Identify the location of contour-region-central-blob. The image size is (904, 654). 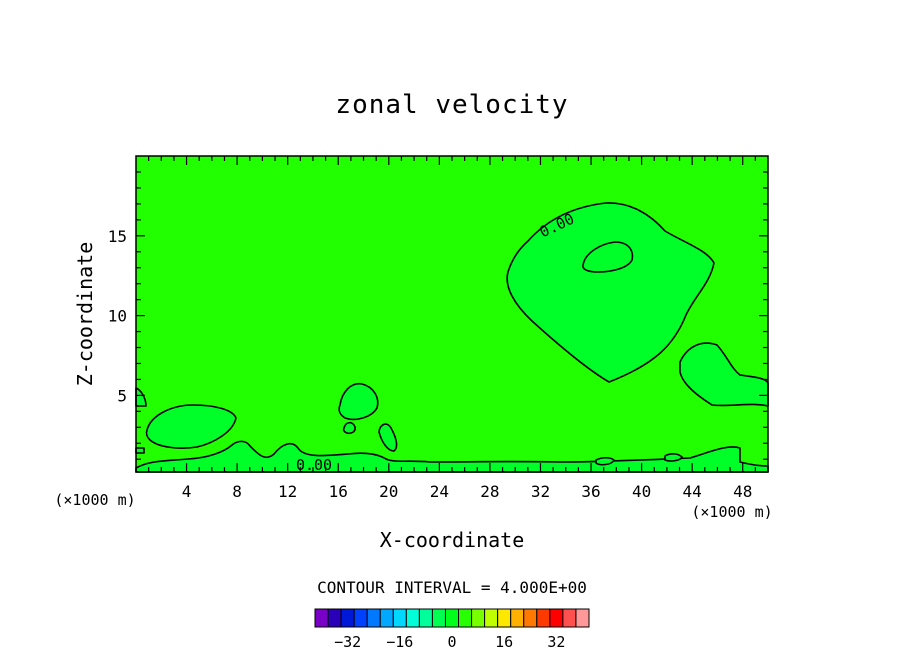
(388, 437).